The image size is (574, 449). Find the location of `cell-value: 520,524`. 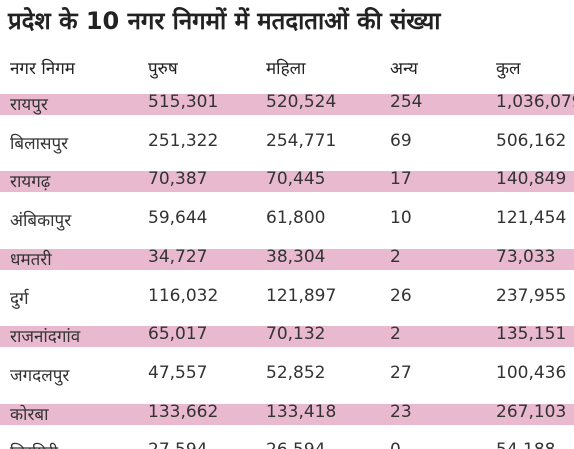

cell-value: 520,524 is located at coordinates (301, 102).